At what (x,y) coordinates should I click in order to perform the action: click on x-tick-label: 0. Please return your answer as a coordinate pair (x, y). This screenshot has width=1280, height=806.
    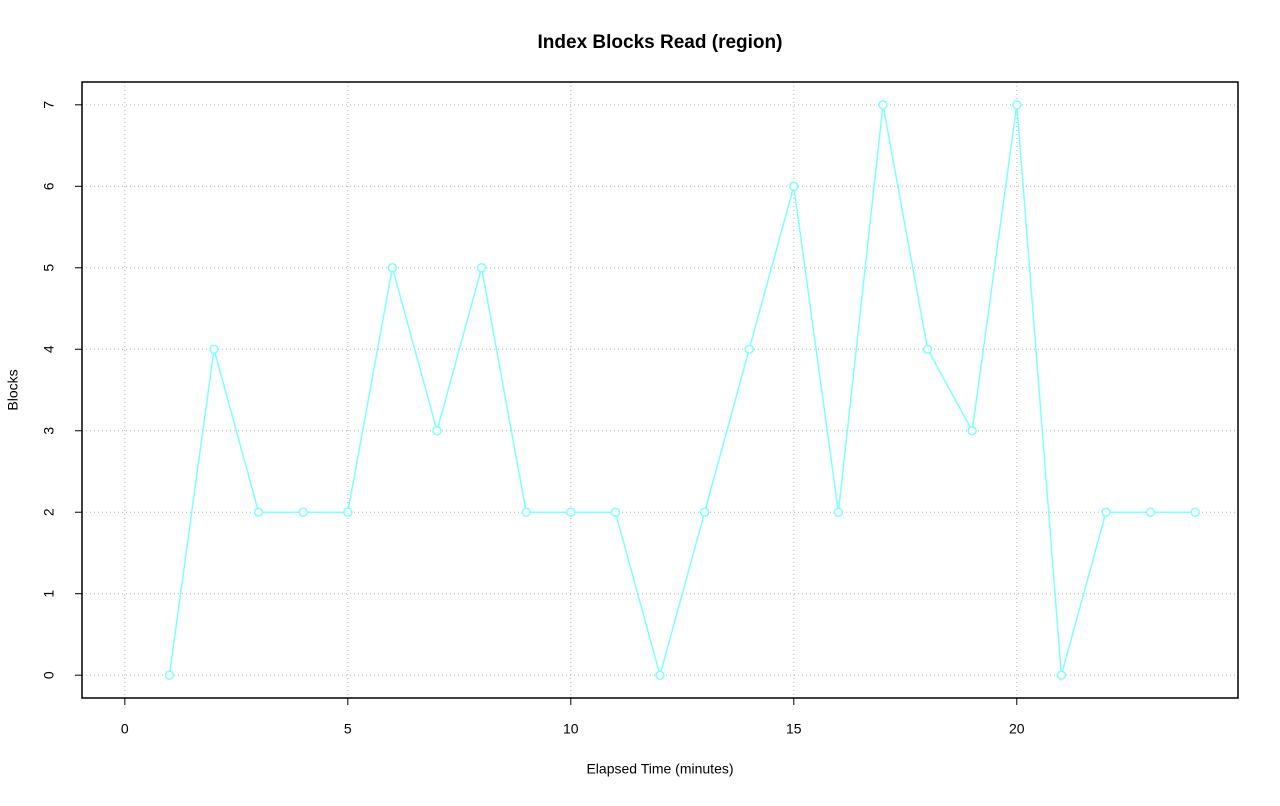
    Looking at the image, I should click on (125, 729).